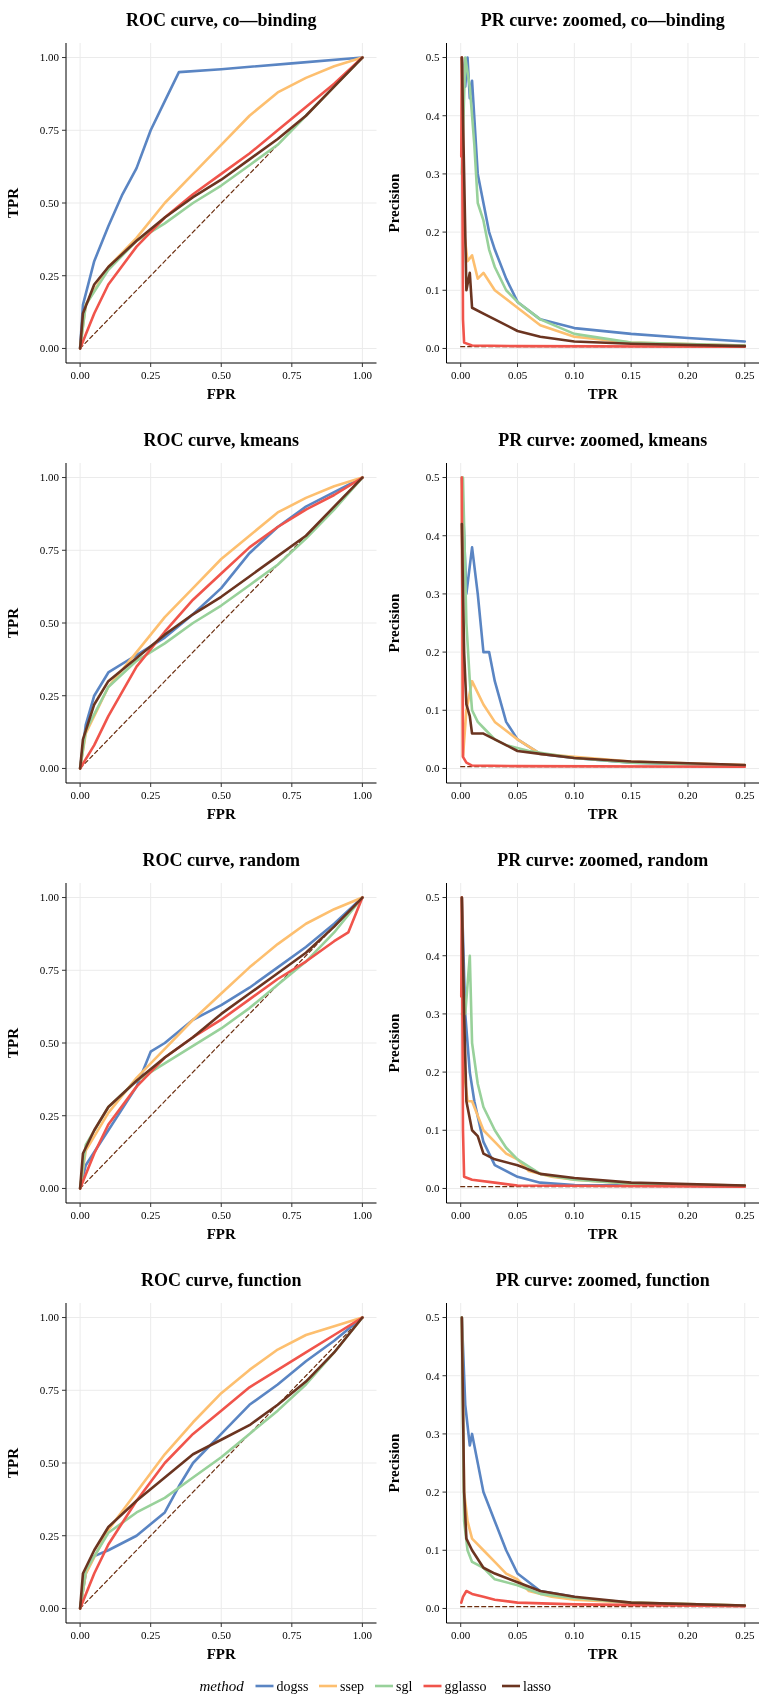  I want to click on chart-title: PR curve: zoomed, kmeans, so click(603, 440).